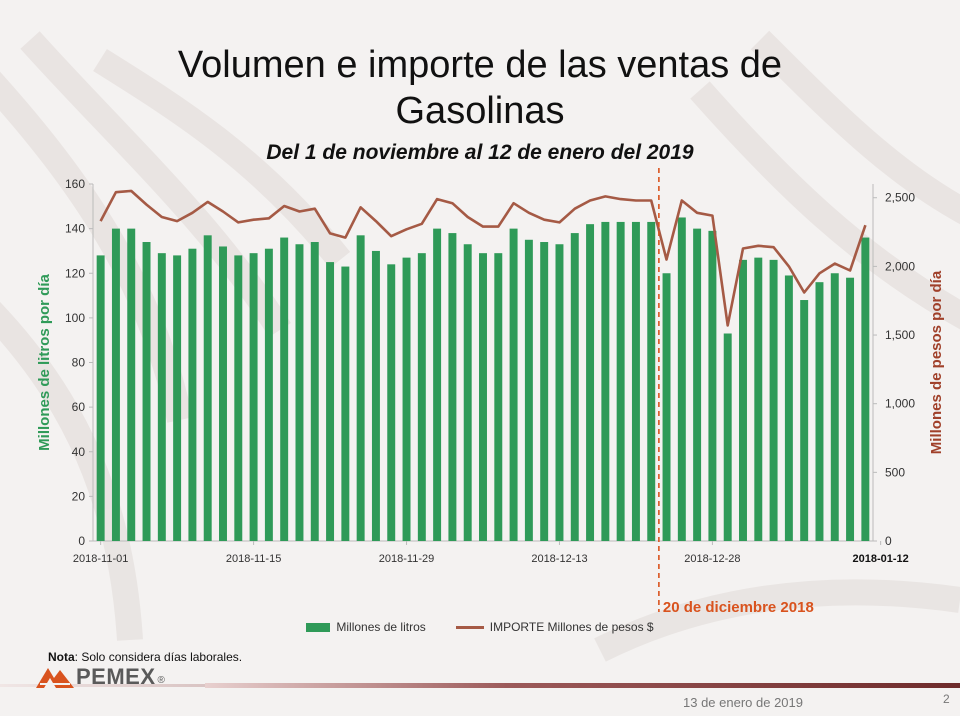 Image resolution: width=960 pixels, height=716 pixels. Describe the element at coordinates (900, 266) in the screenshot. I see `right-tick-label: 2,000` at that location.